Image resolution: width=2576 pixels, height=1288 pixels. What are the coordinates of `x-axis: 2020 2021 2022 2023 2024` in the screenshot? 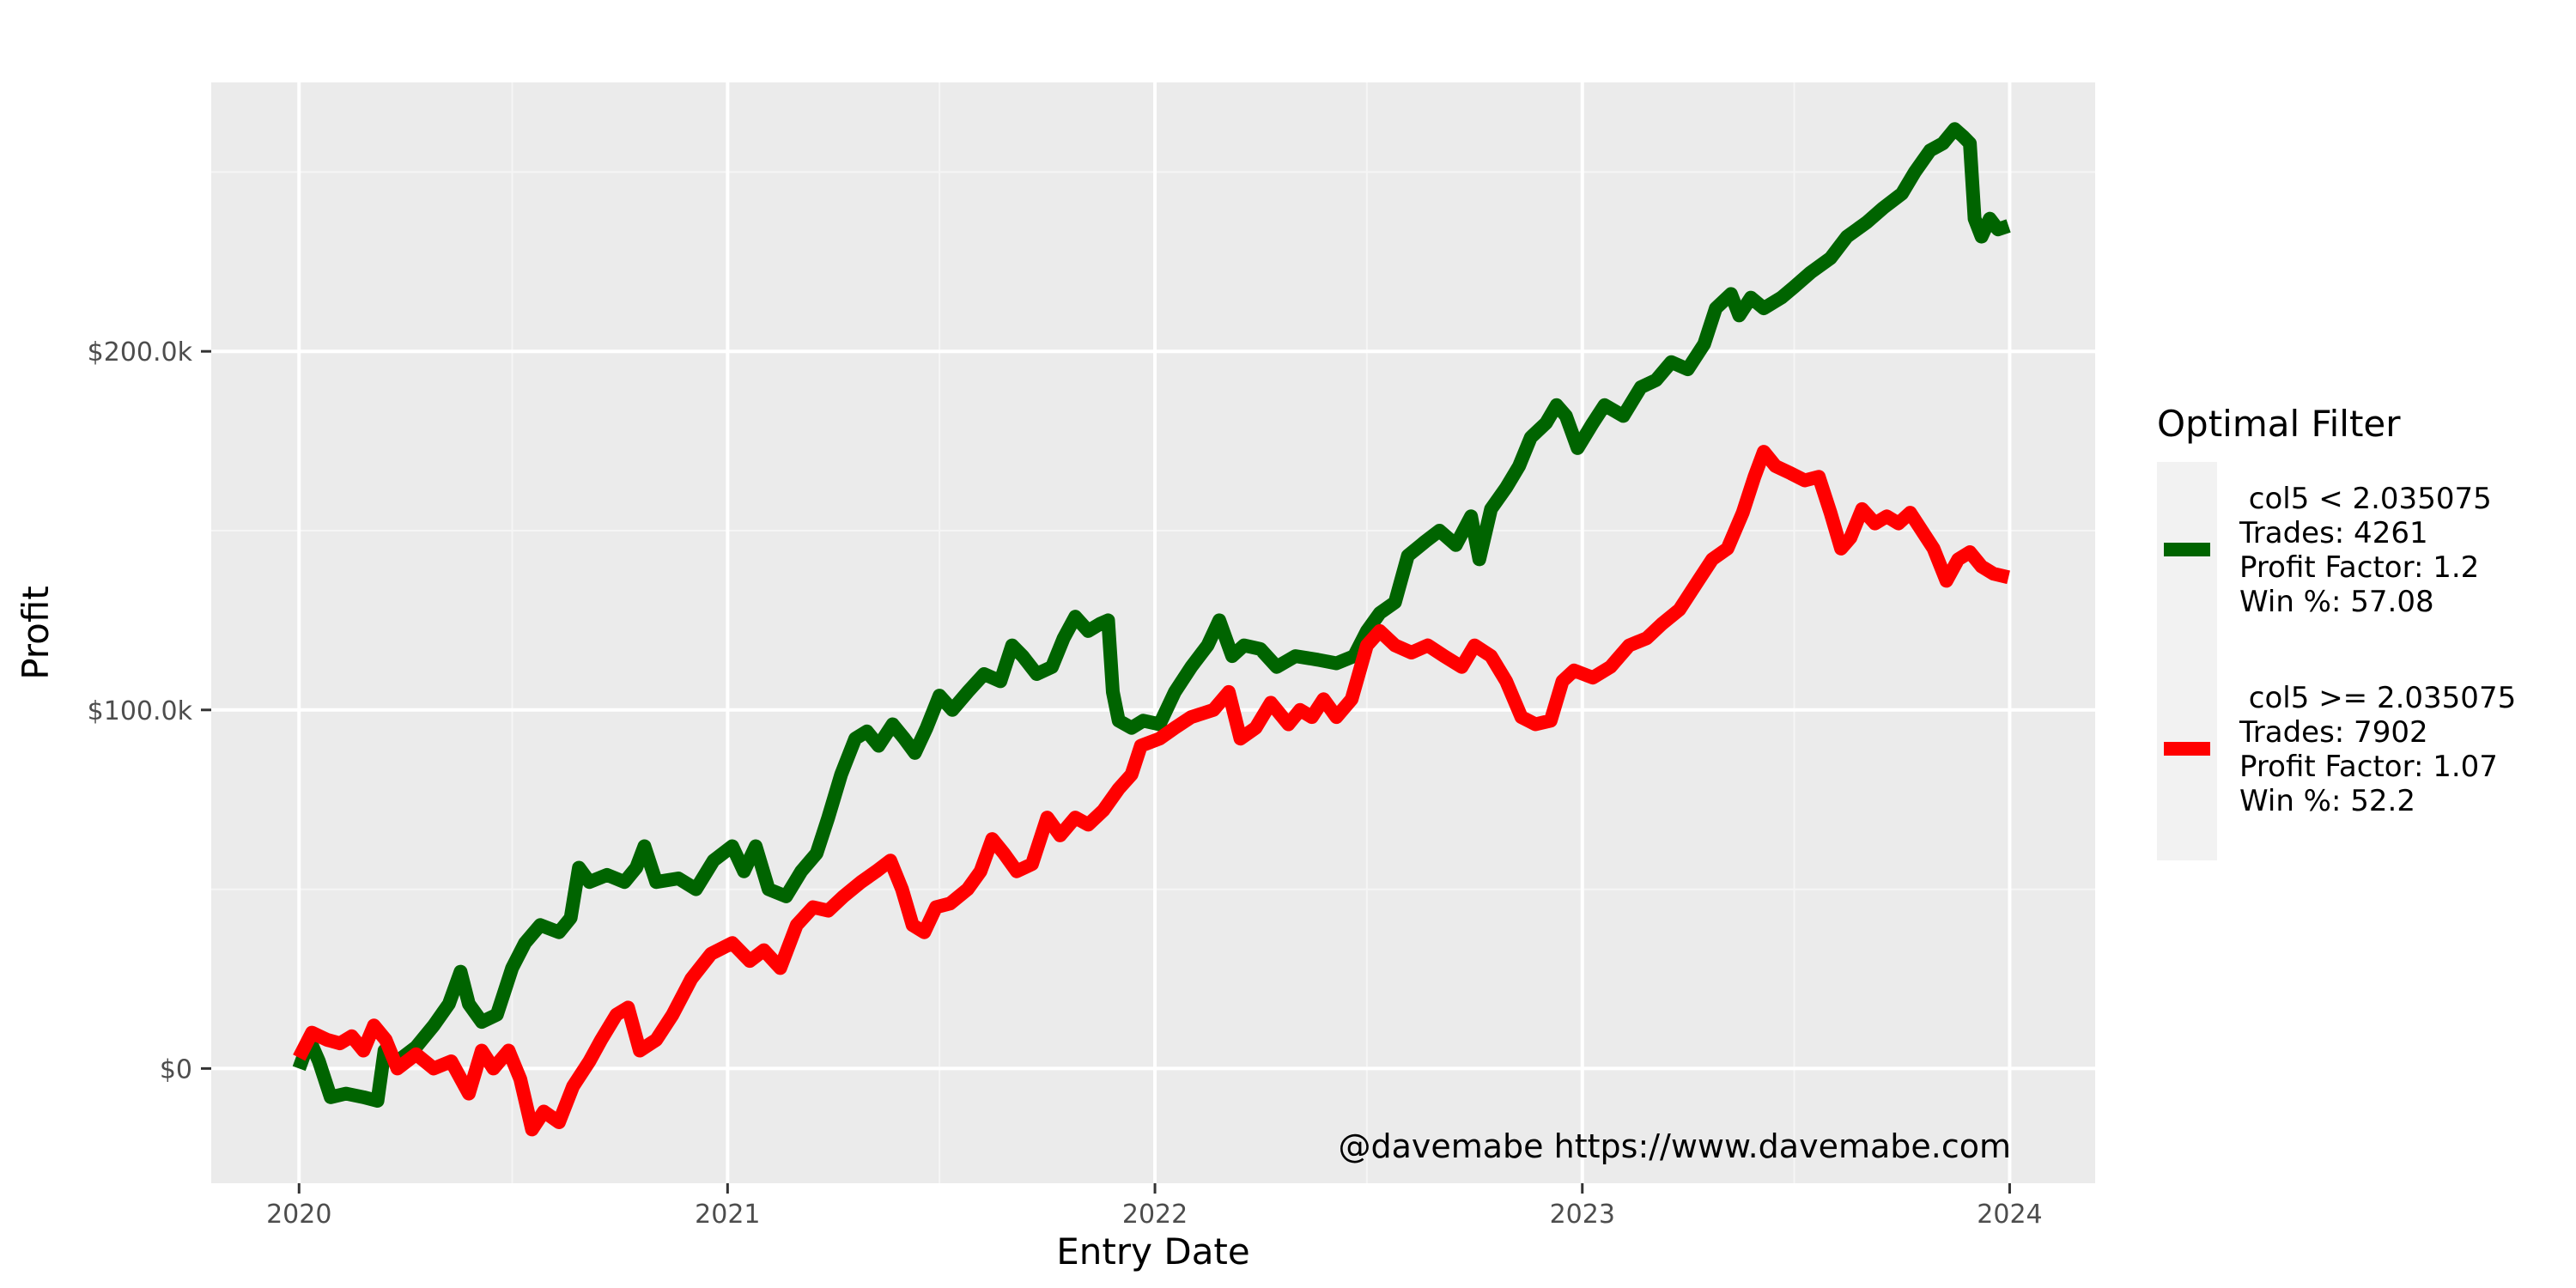 It's located at (1155, 1206).